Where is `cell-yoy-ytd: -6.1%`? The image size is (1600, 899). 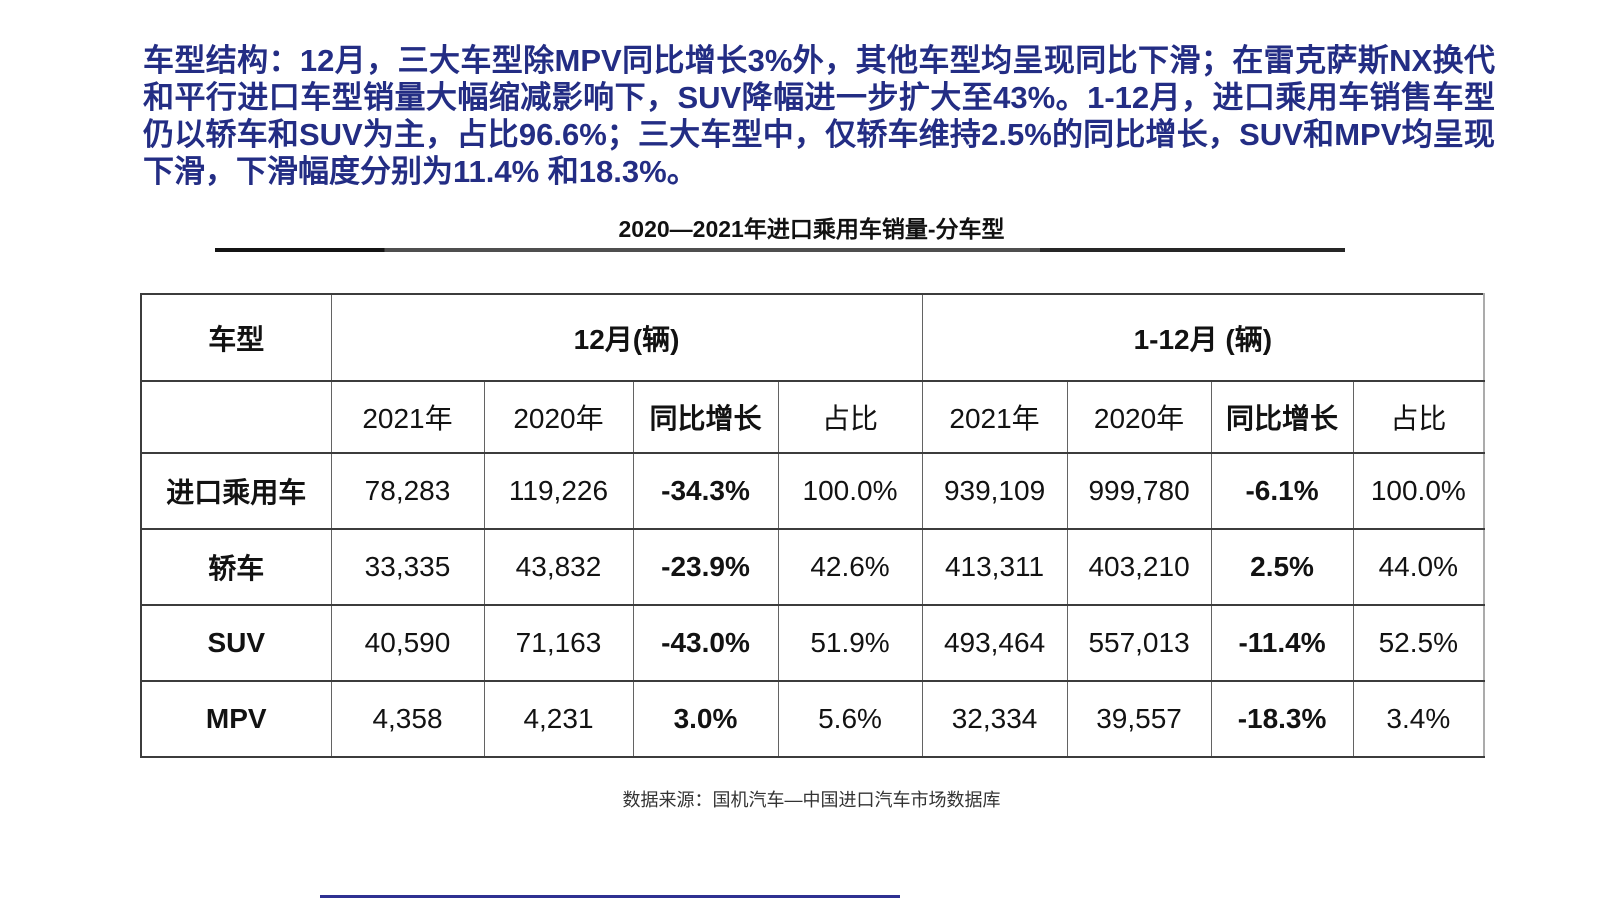
cell-yoy-ytd: -6.1% is located at coordinates (1282, 491).